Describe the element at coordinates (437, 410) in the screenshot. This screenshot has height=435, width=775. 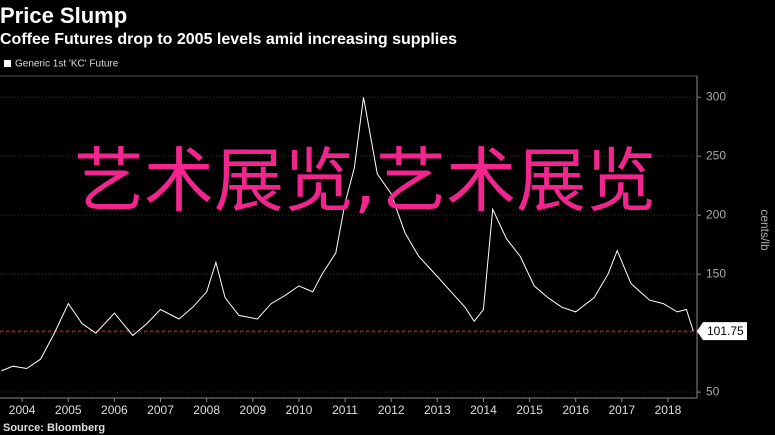
I see `x-tick-label: 2013` at that location.